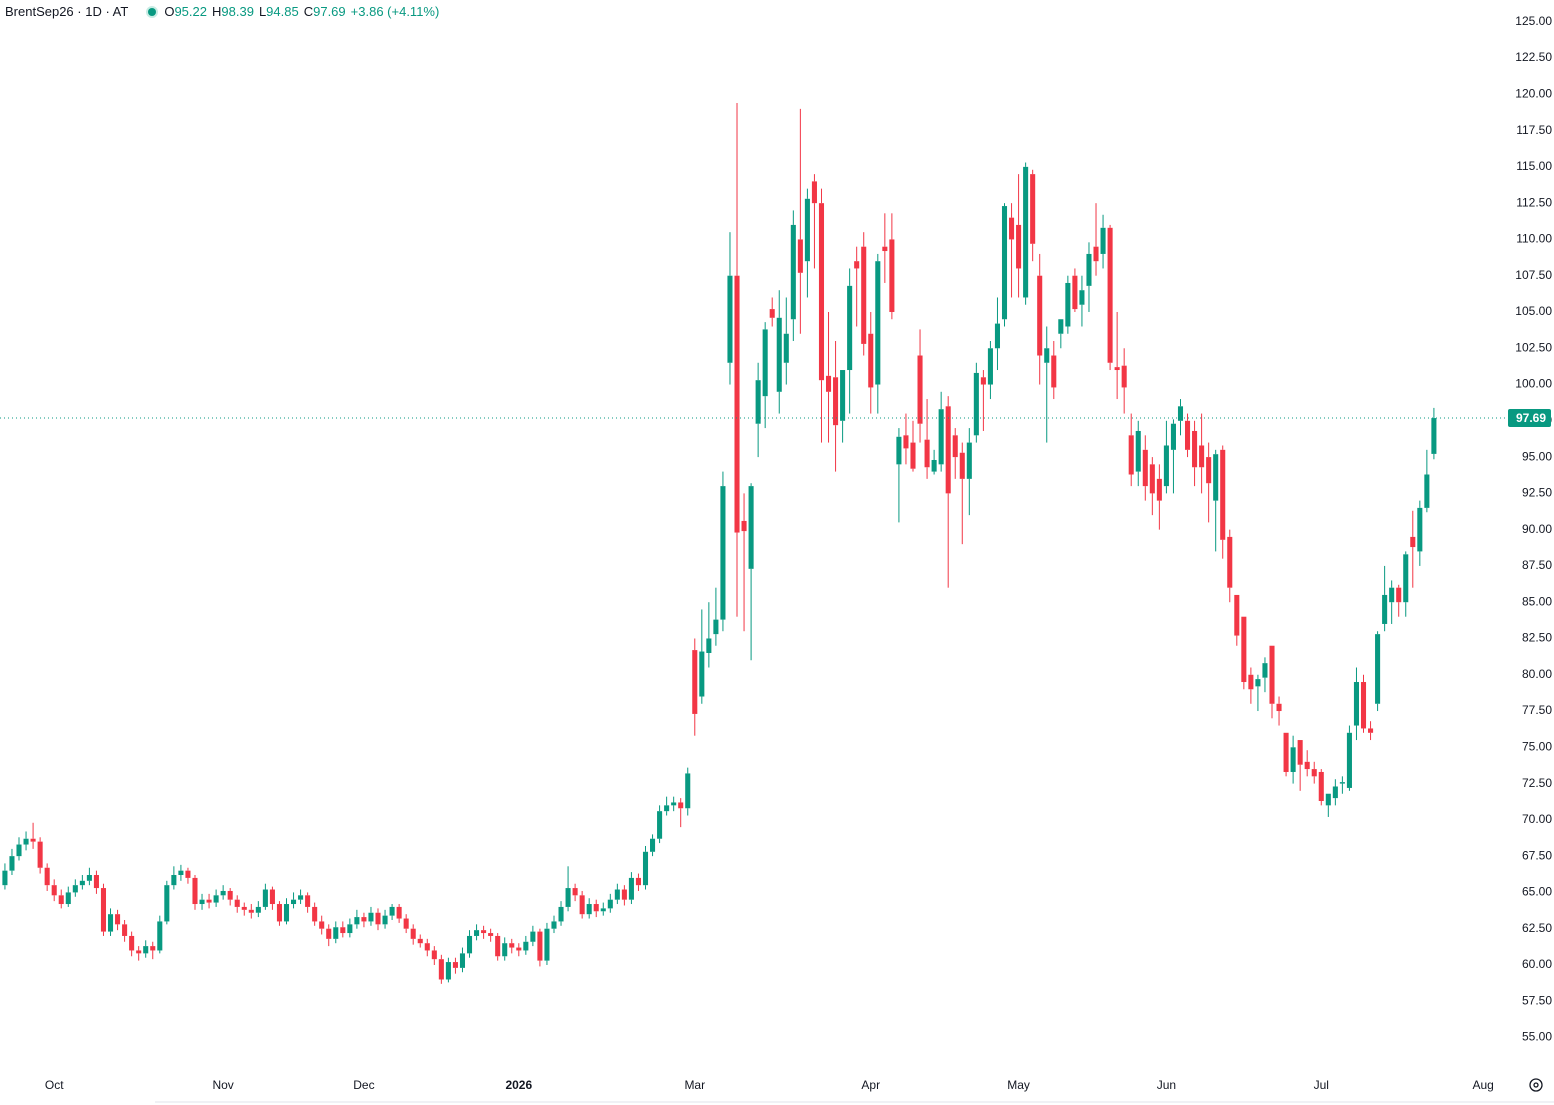 The width and height of the screenshot is (1554, 1105). What do you see at coordinates (1531, 418) in the screenshot?
I see `last-price-label: 97.69` at bounding box center [1531, 418].